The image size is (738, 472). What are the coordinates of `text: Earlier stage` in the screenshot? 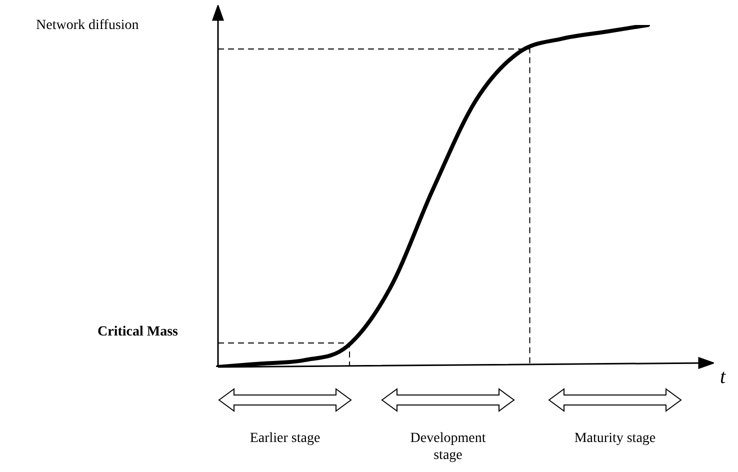 It's located at (285, 438).